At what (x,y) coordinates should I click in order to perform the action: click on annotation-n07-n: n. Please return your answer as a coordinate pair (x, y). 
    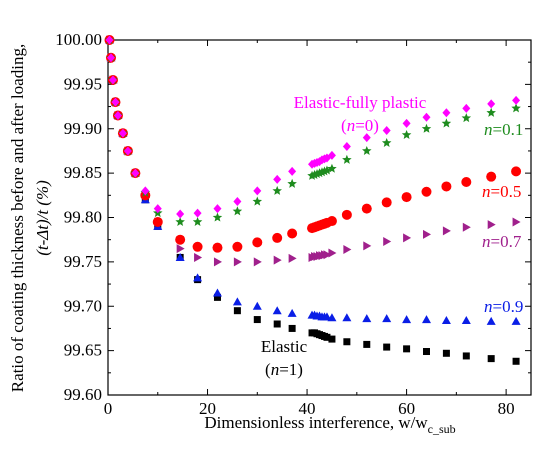
    Looking at the image, I should click on (486, 241).